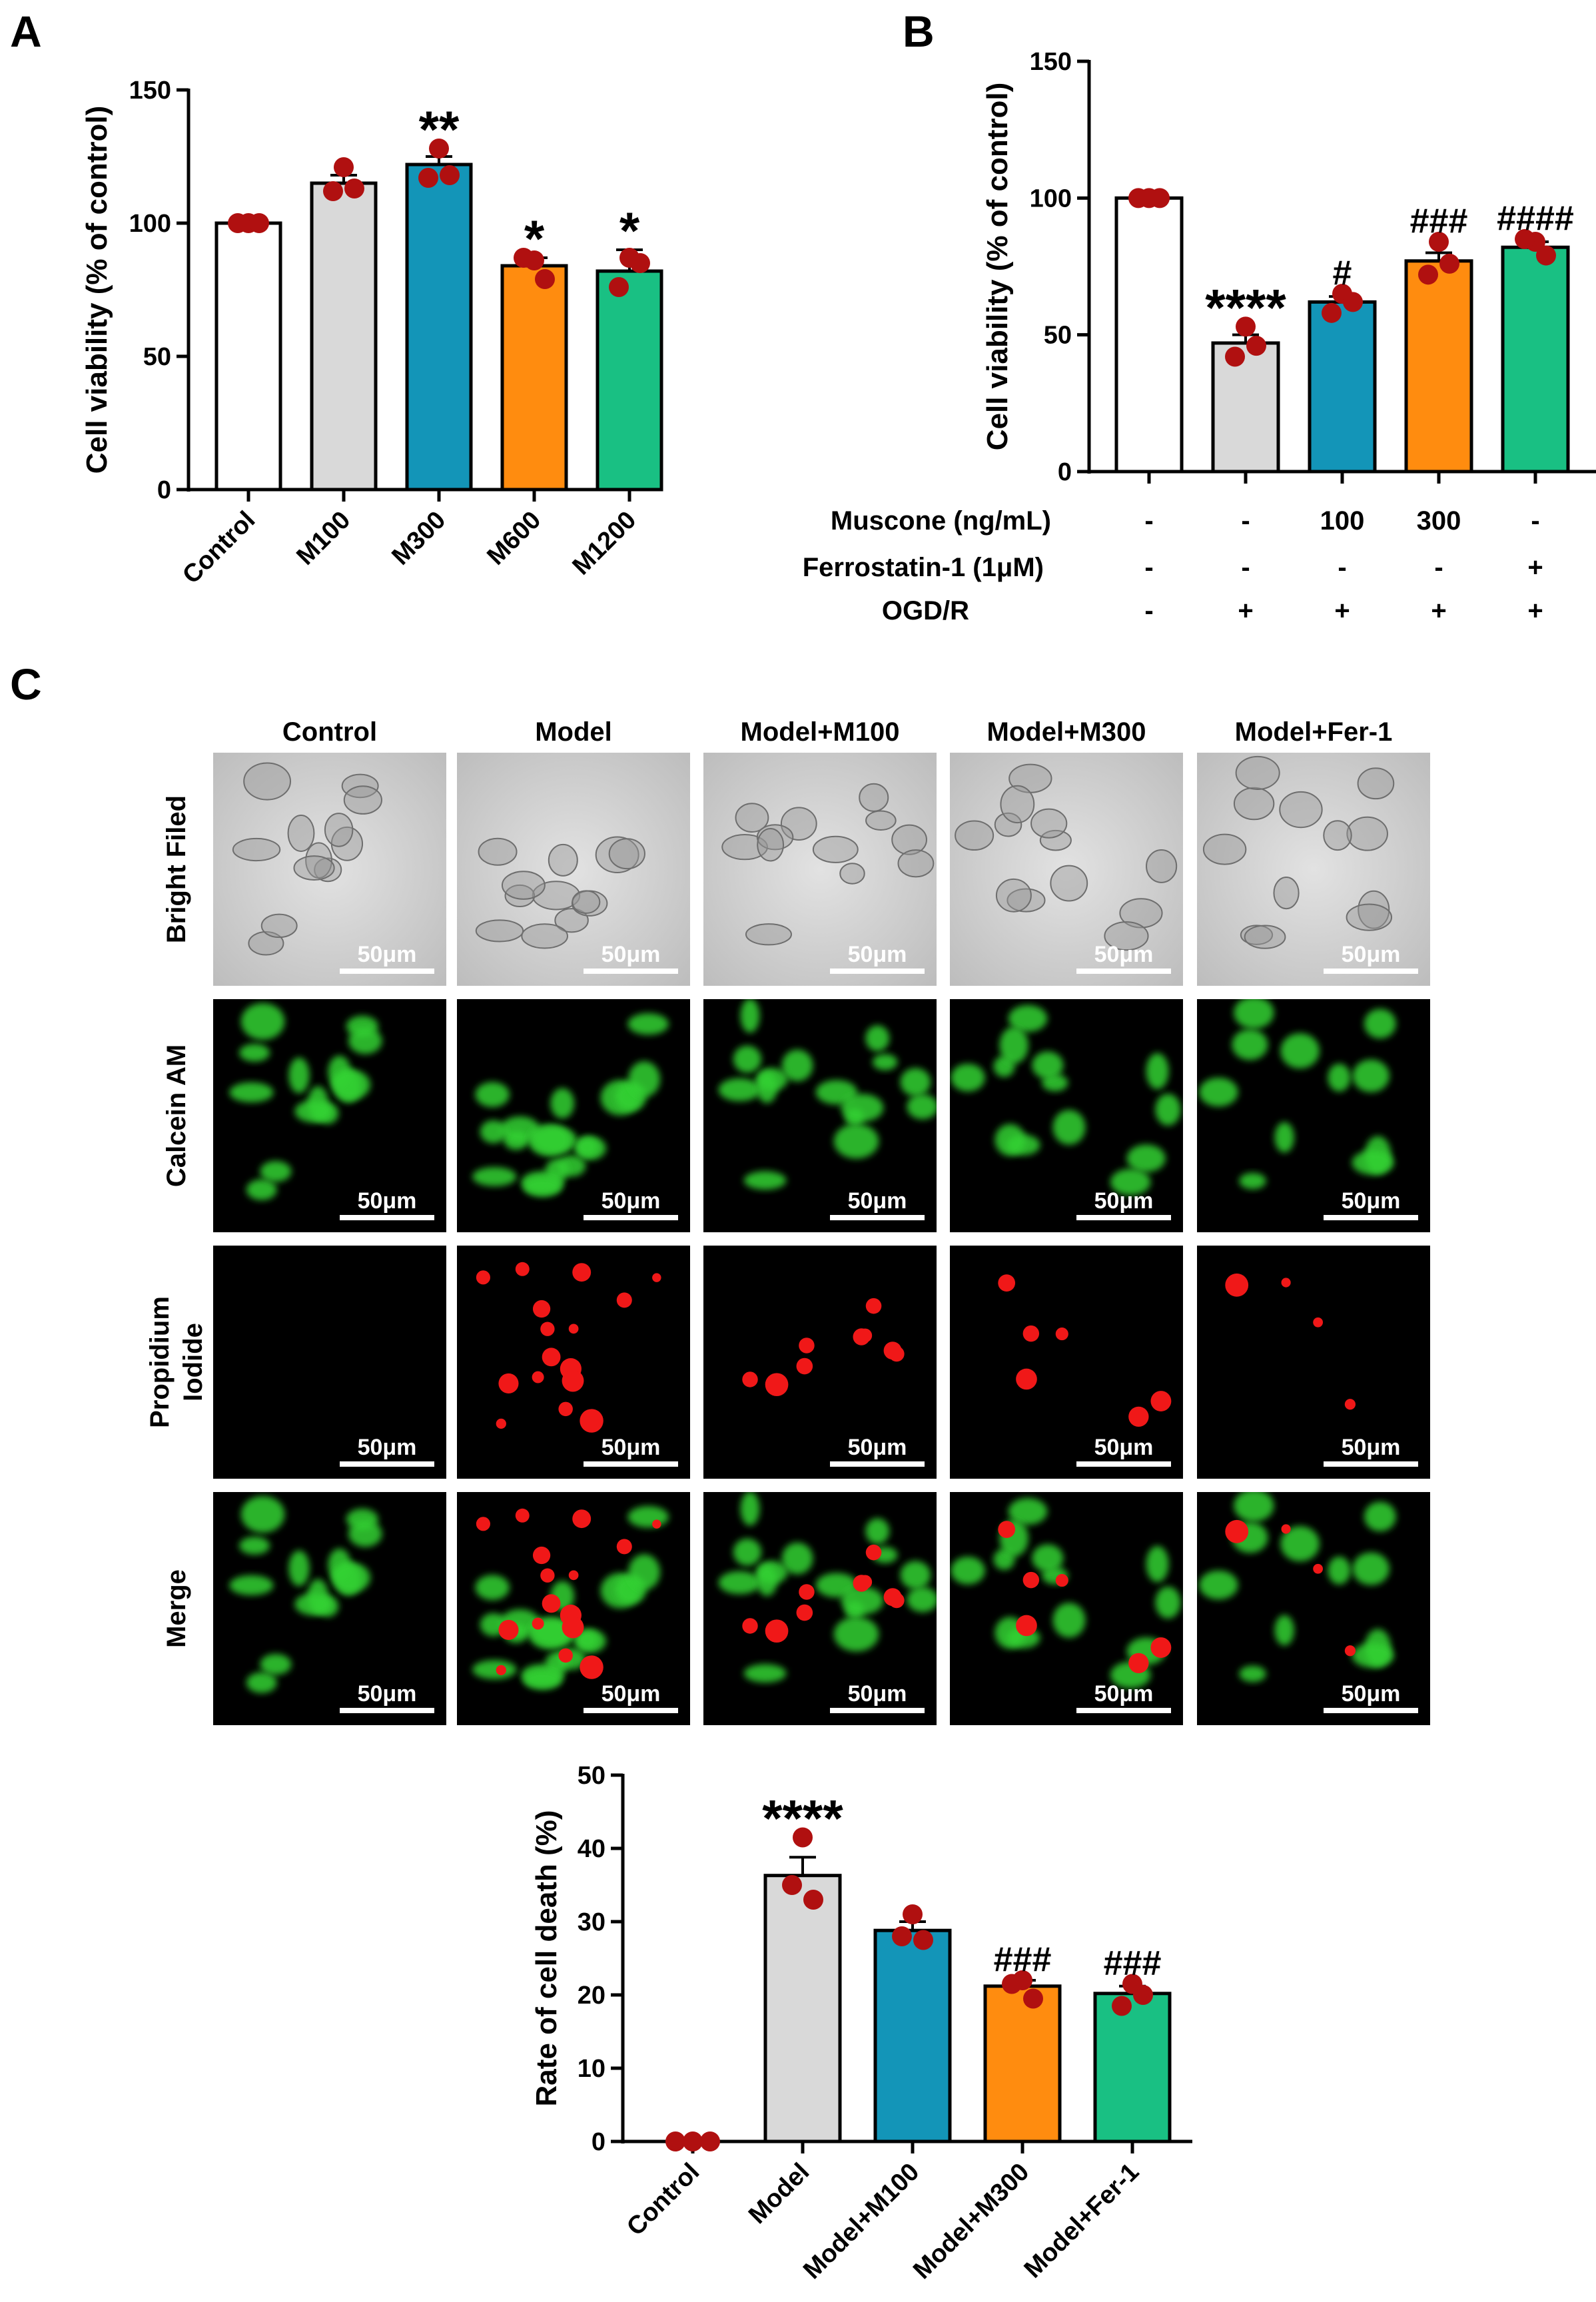  I want to click on micrograph-row-label: Bright Filed, so click(177, 869).